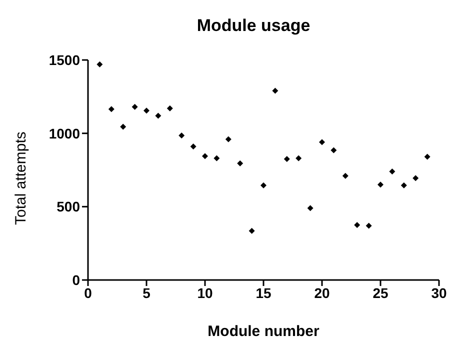 The height and width of the screenshot is (348, 467). I want to click on x-tick-label: 25, so click(380, 292).